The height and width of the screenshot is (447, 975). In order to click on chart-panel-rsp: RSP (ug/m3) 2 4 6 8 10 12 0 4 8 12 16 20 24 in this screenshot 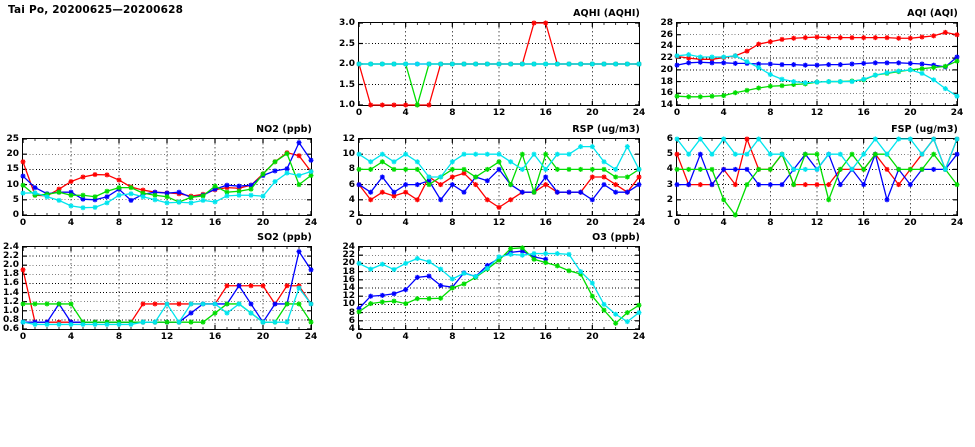, I will do `click(493, 176)`.